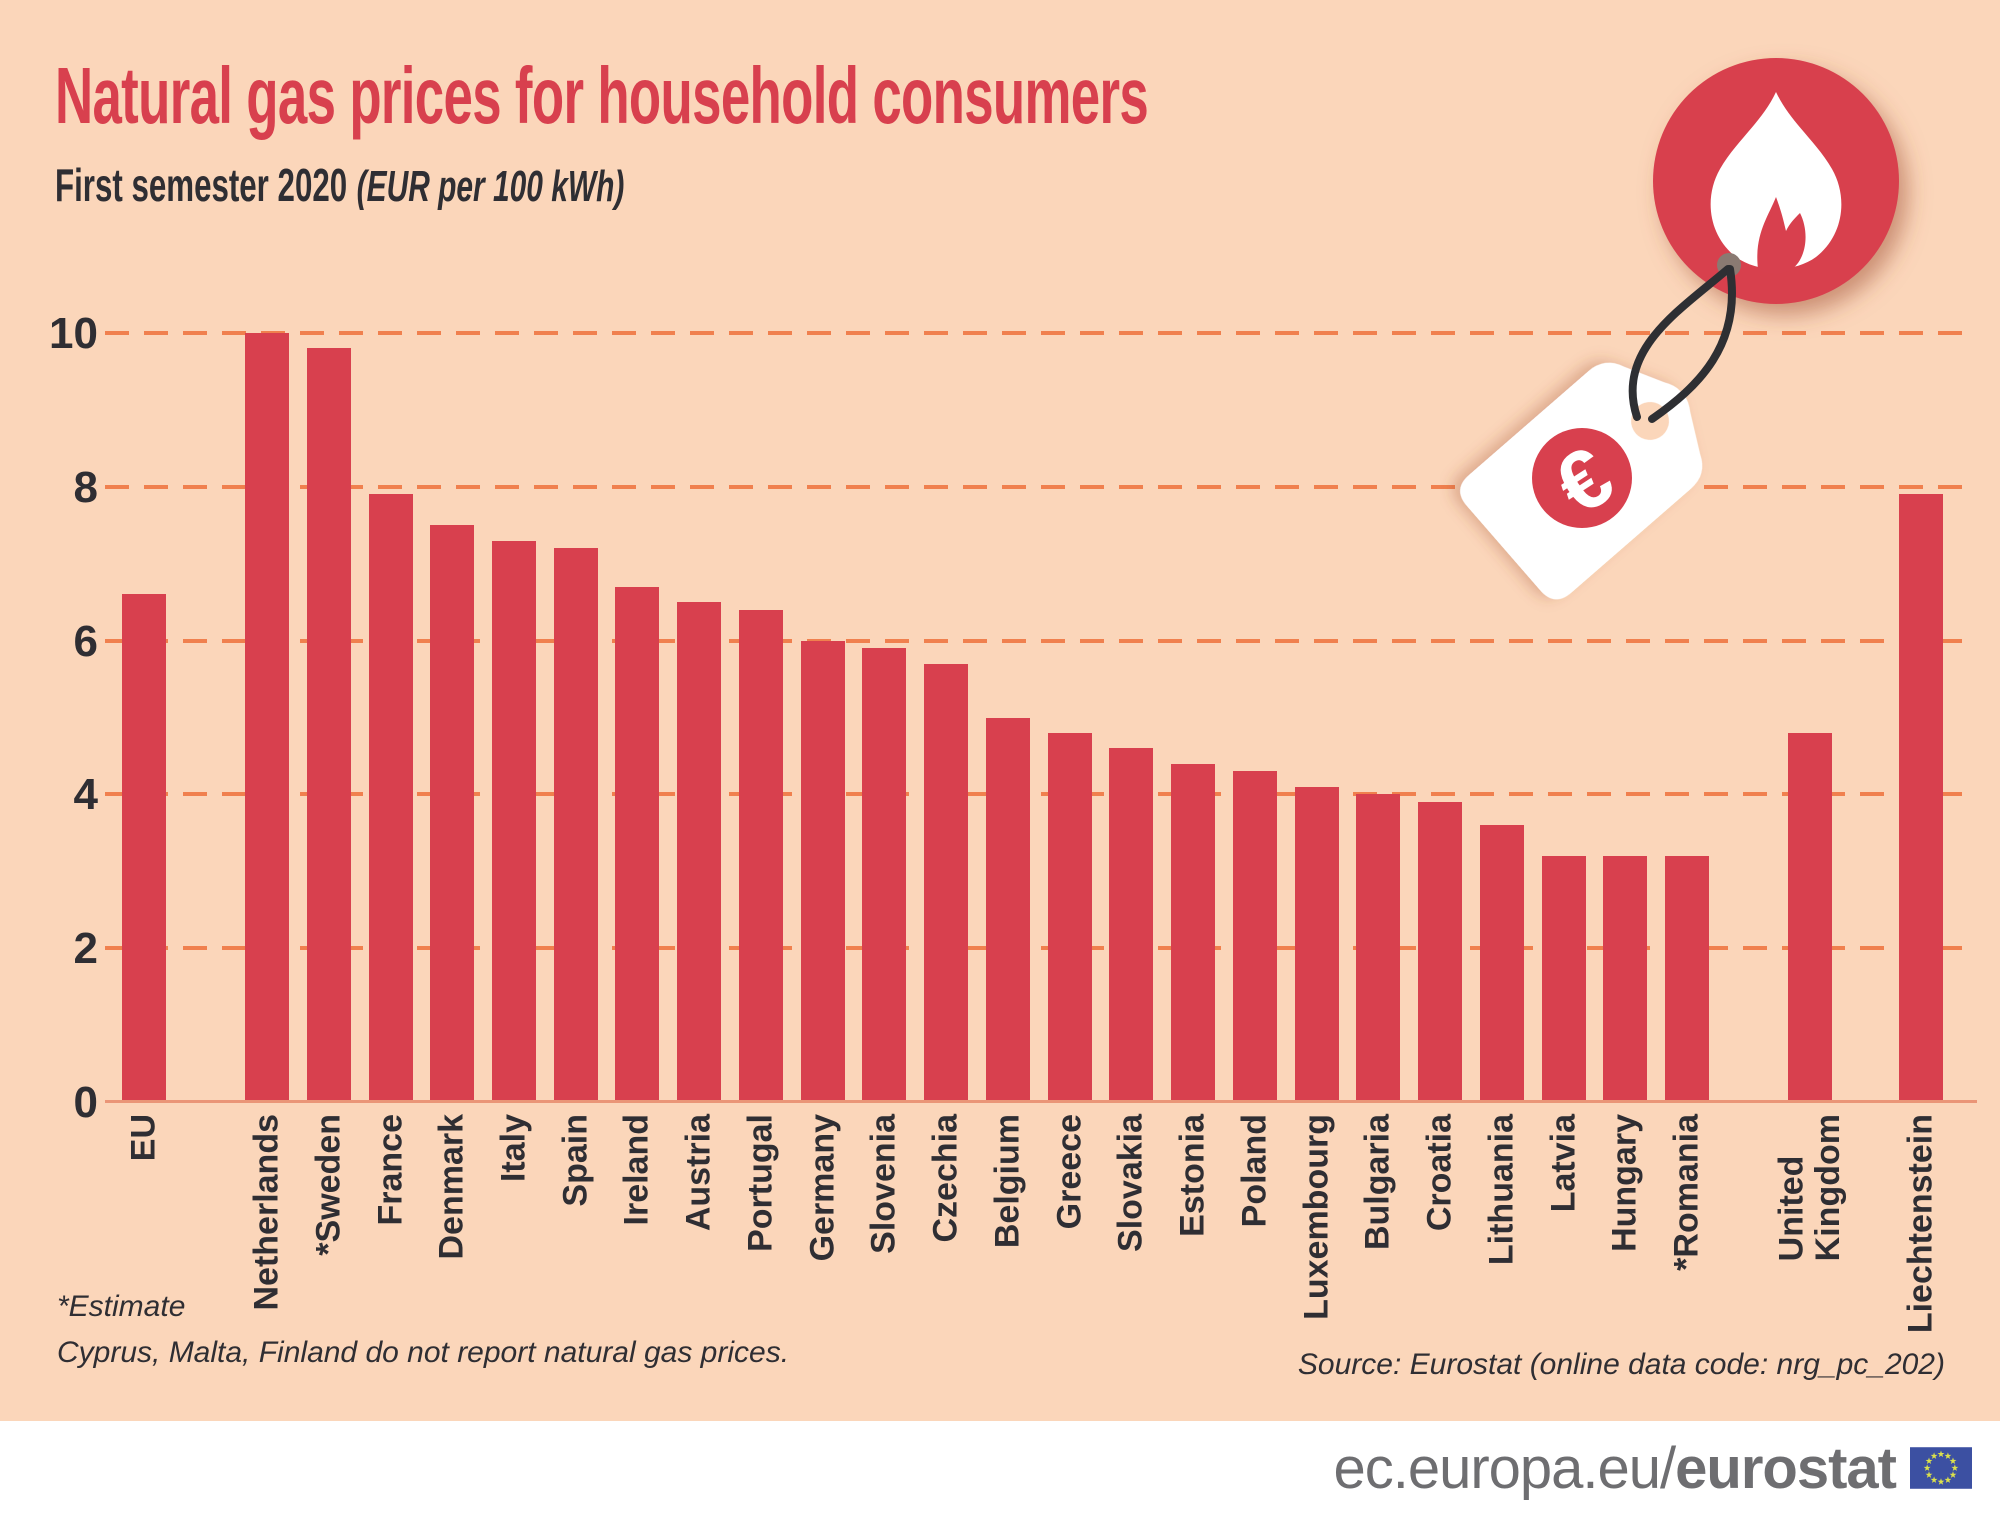 Image resolution: width=2000 pixels, height=1515 pixels. What do you see at coordinates (1563, 978) in the screenshot?
I see `bar-latvia` at bounding box center [1563, 978].